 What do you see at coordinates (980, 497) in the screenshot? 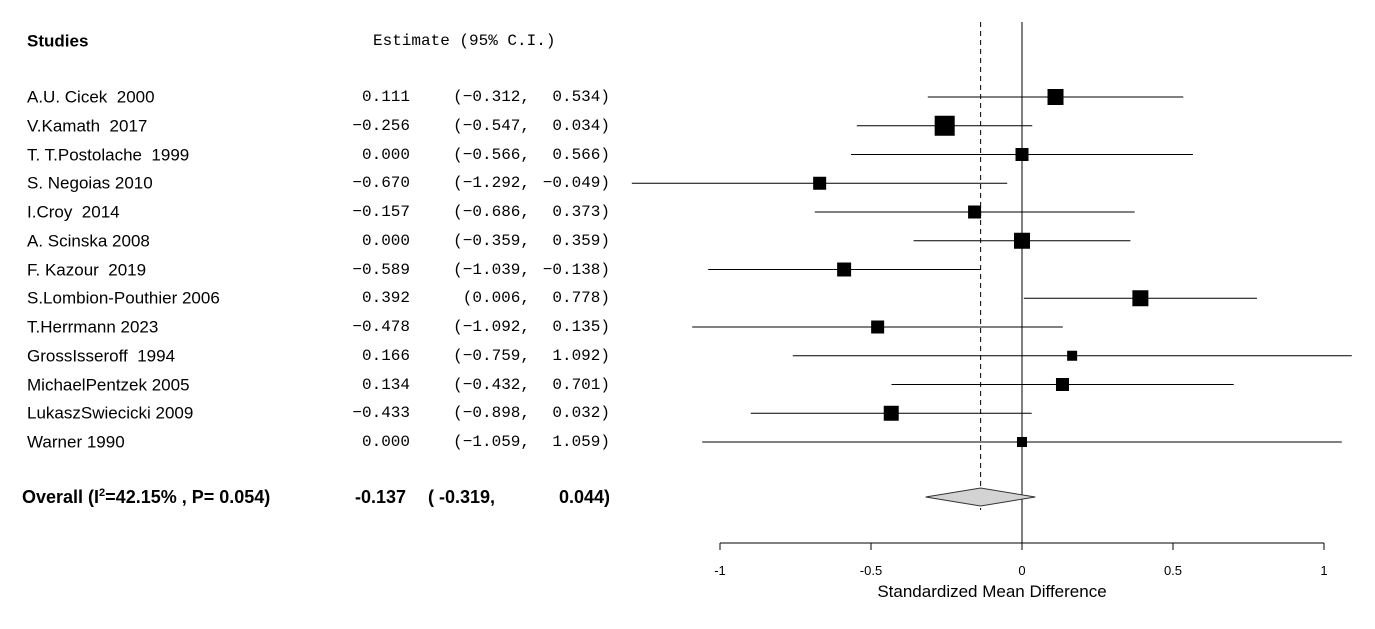
I see `overall-diamond` at bounding box center [980, 497].